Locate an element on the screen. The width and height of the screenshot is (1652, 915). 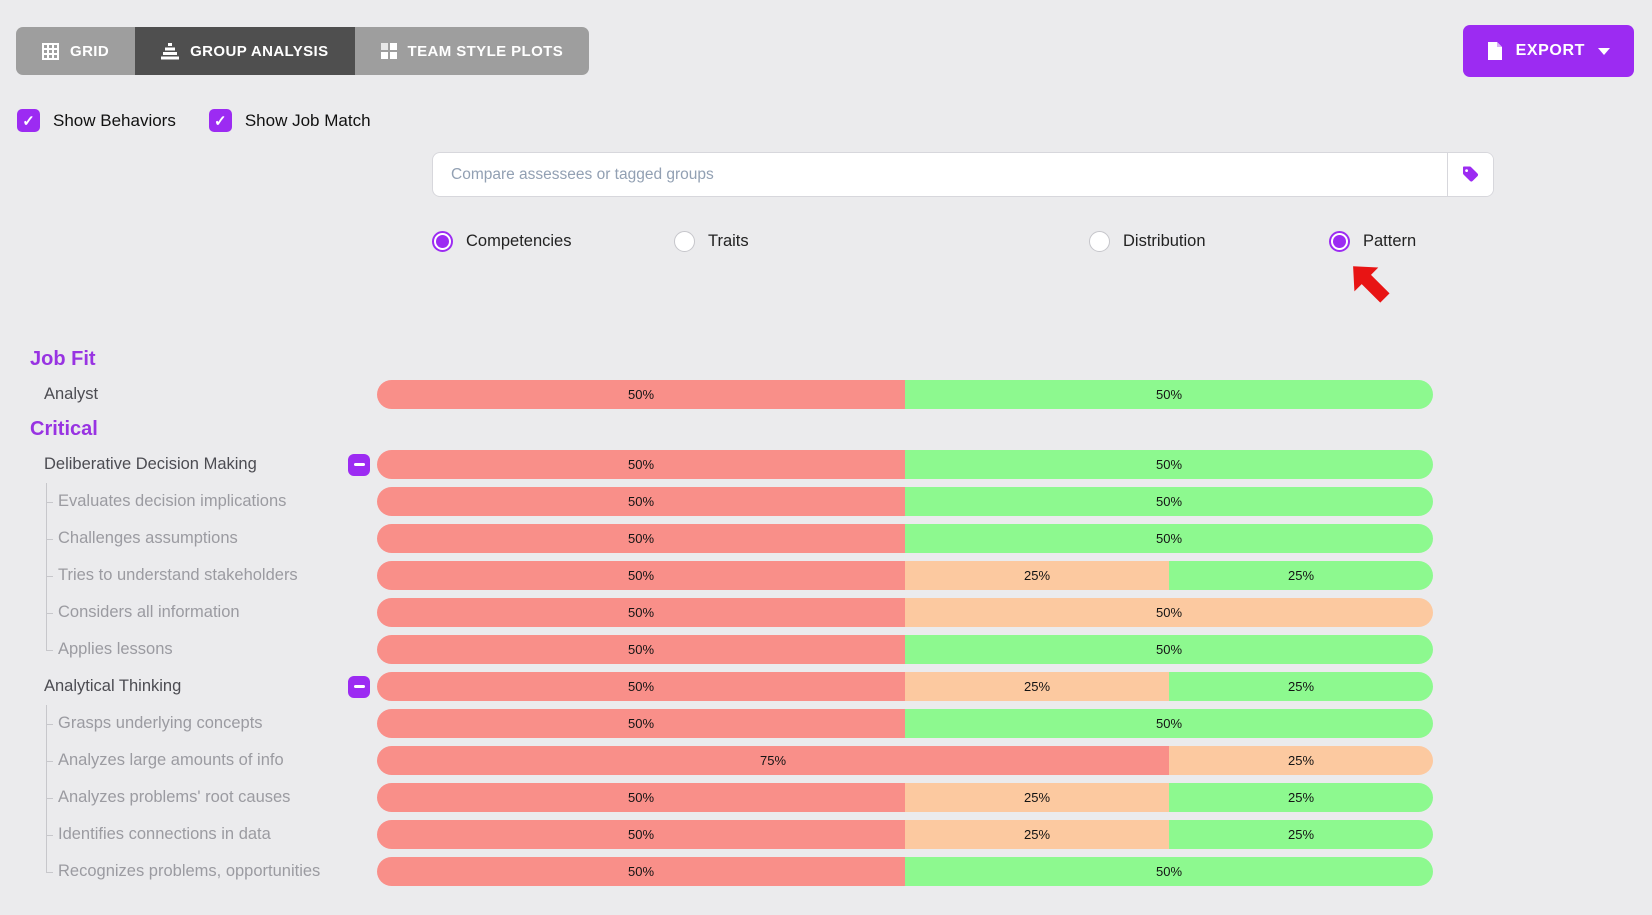
toggle-row: Show Behaviors Show Job Match is located at coordinates (194, 120).